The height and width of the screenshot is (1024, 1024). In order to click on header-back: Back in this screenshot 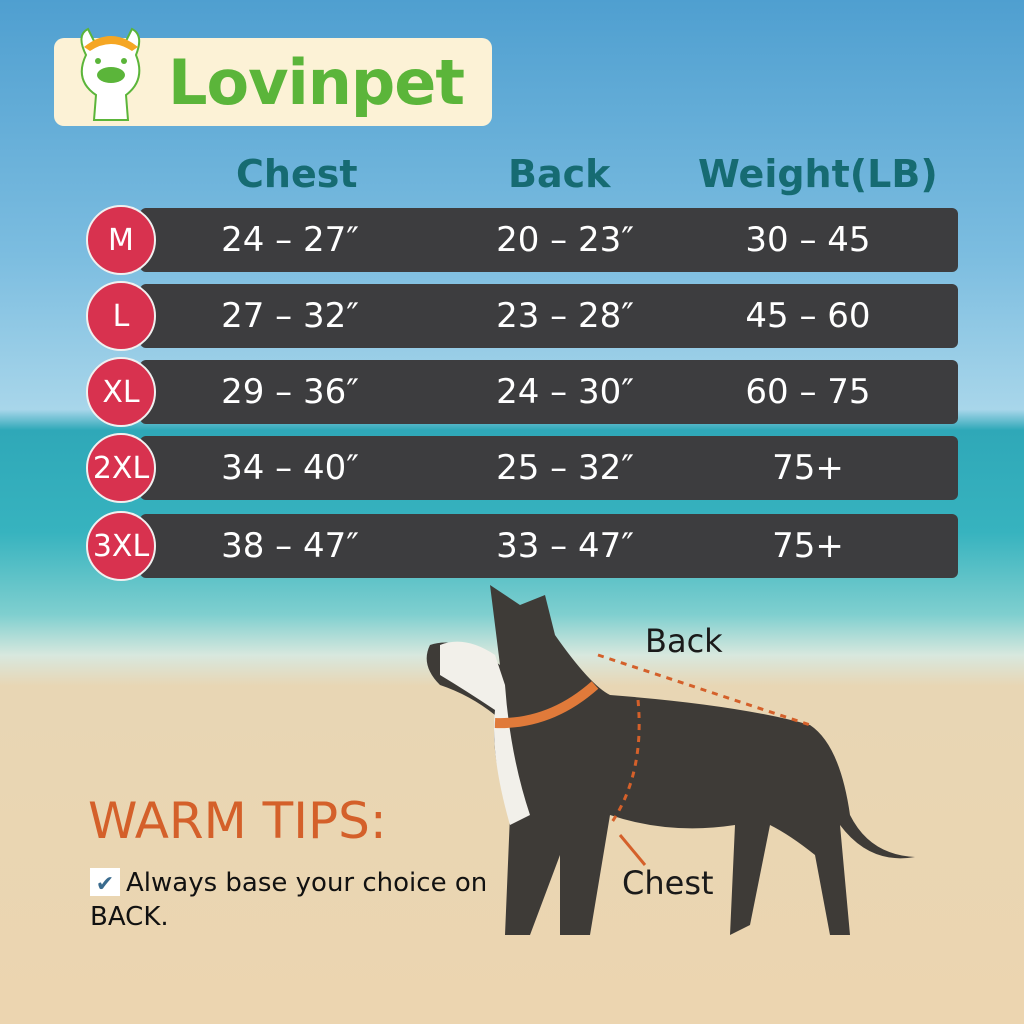, I will do `click(559, 174)`.